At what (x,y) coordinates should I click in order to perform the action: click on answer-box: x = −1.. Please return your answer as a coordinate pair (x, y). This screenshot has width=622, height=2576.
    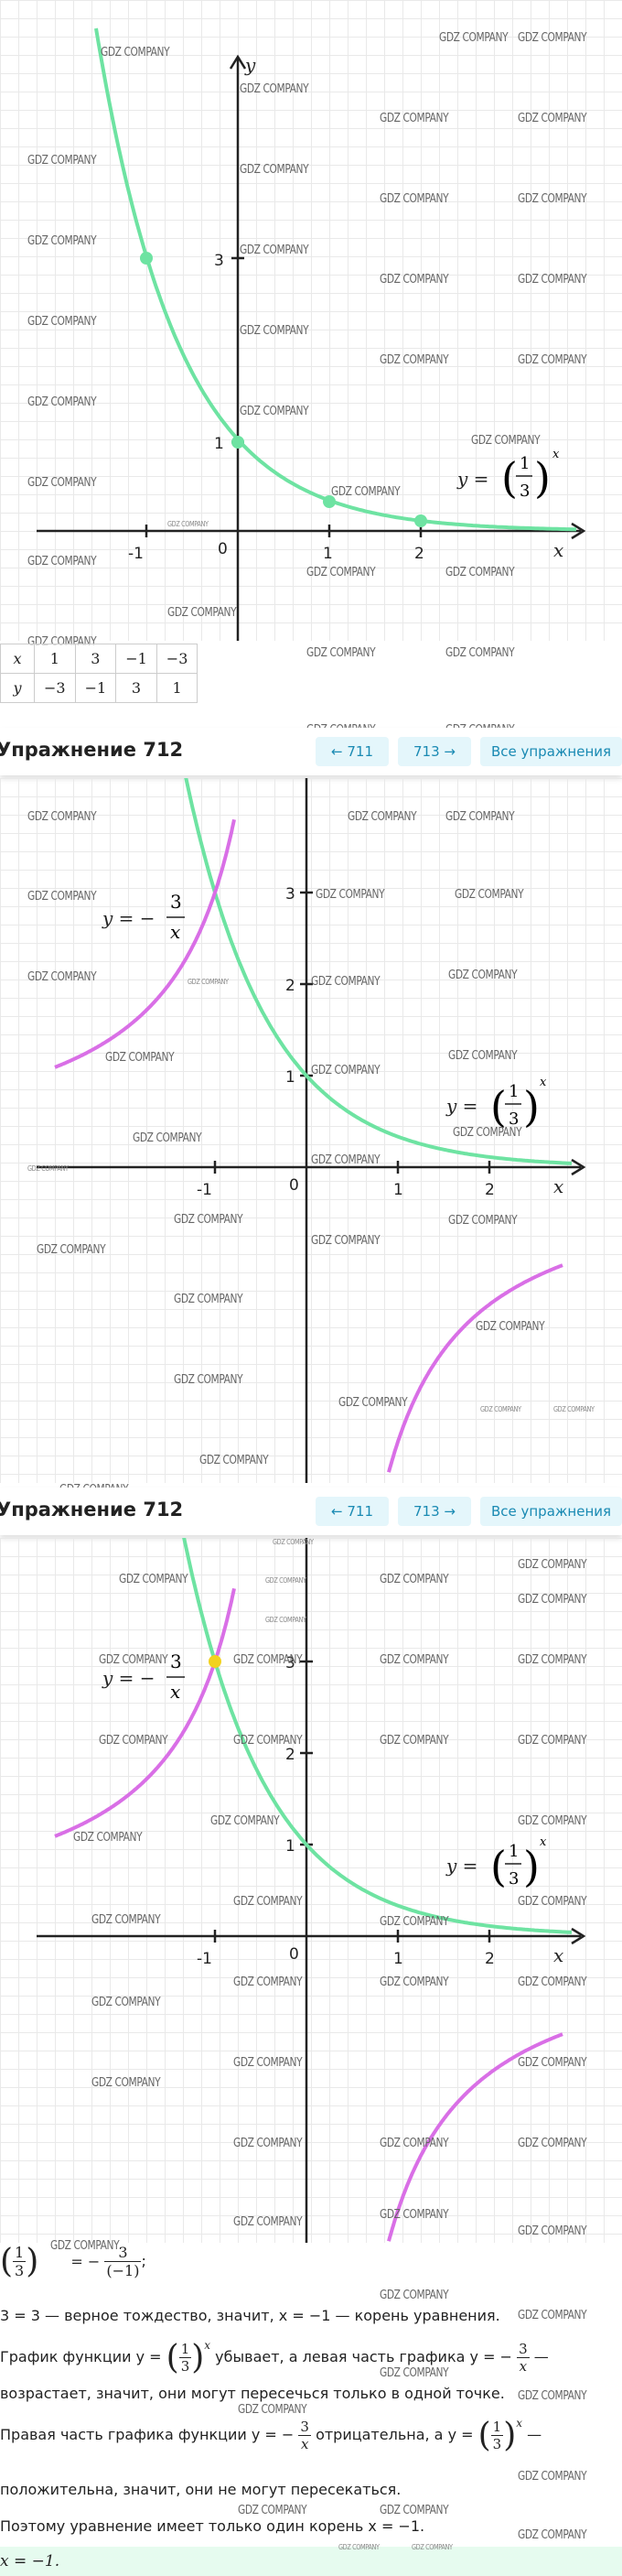
    Looking at the image, I should click on (311, 2561).